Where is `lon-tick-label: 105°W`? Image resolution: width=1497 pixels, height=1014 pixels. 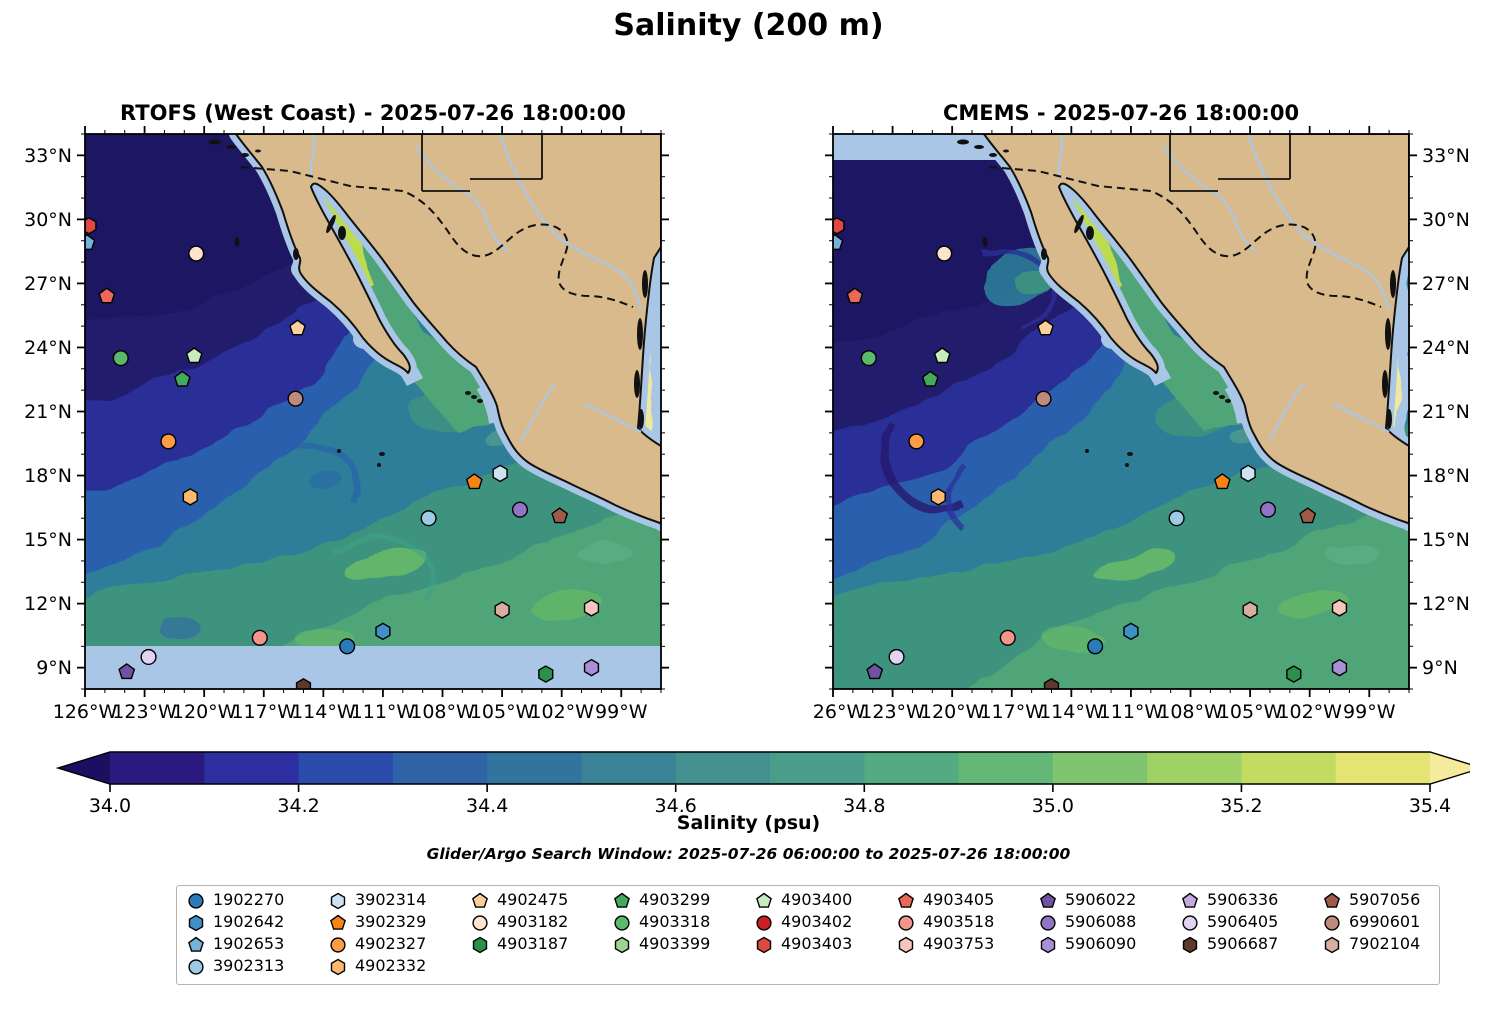 lon-tick-label: 105°W is located at coordinates (502, 712).